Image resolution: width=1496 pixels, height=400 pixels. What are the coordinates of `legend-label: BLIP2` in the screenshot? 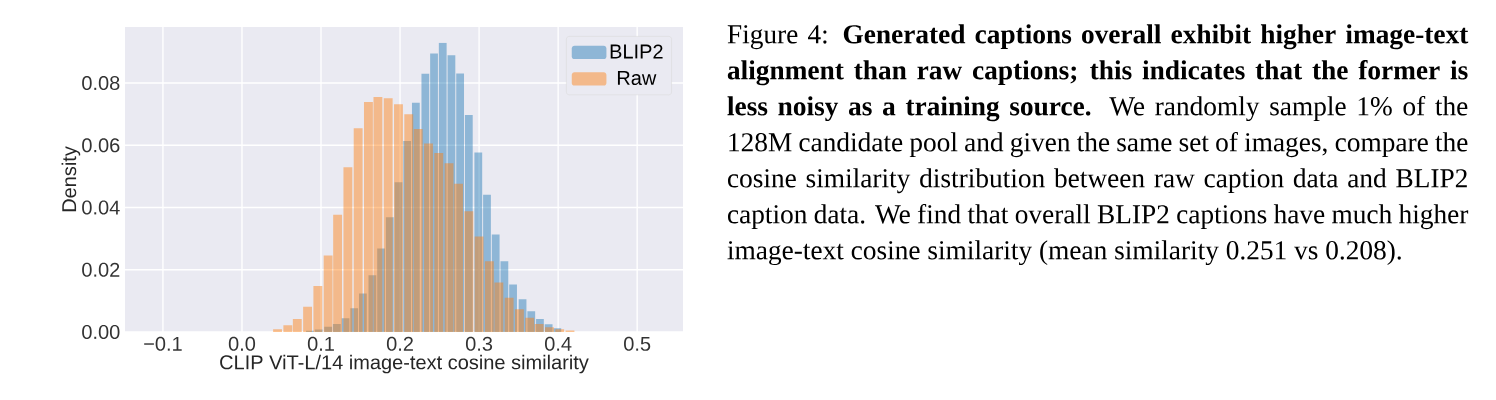 It's located at (636, 51).